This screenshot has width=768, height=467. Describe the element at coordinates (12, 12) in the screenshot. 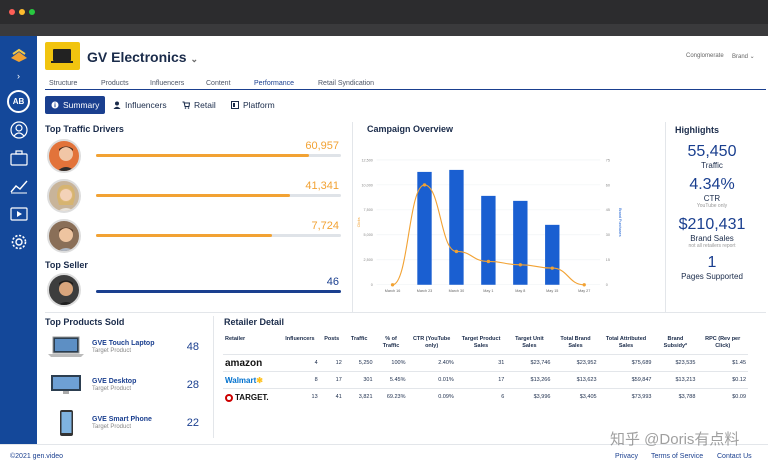

I see `close-window-button` at that location.